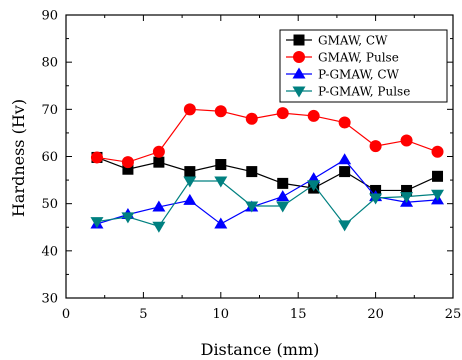 The image size is (462, 360). I want to click on y-tick-label: 90, so click(49, 16).